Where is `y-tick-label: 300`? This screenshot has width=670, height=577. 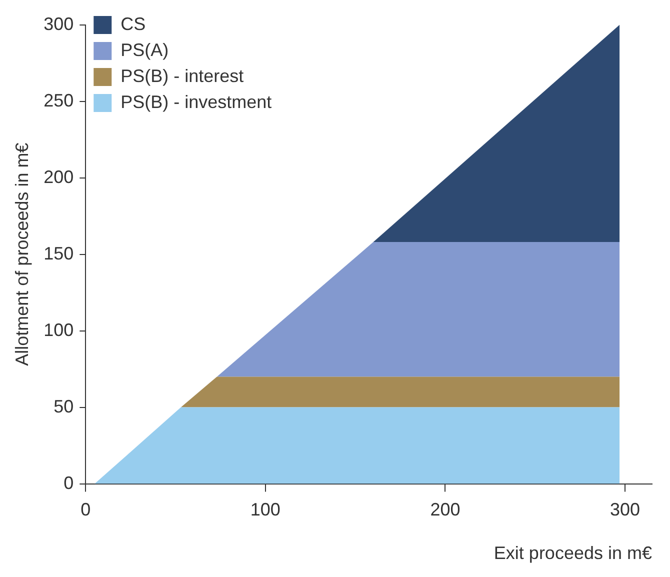
y-tick-label: 300 is located at coordinates (59, 24).